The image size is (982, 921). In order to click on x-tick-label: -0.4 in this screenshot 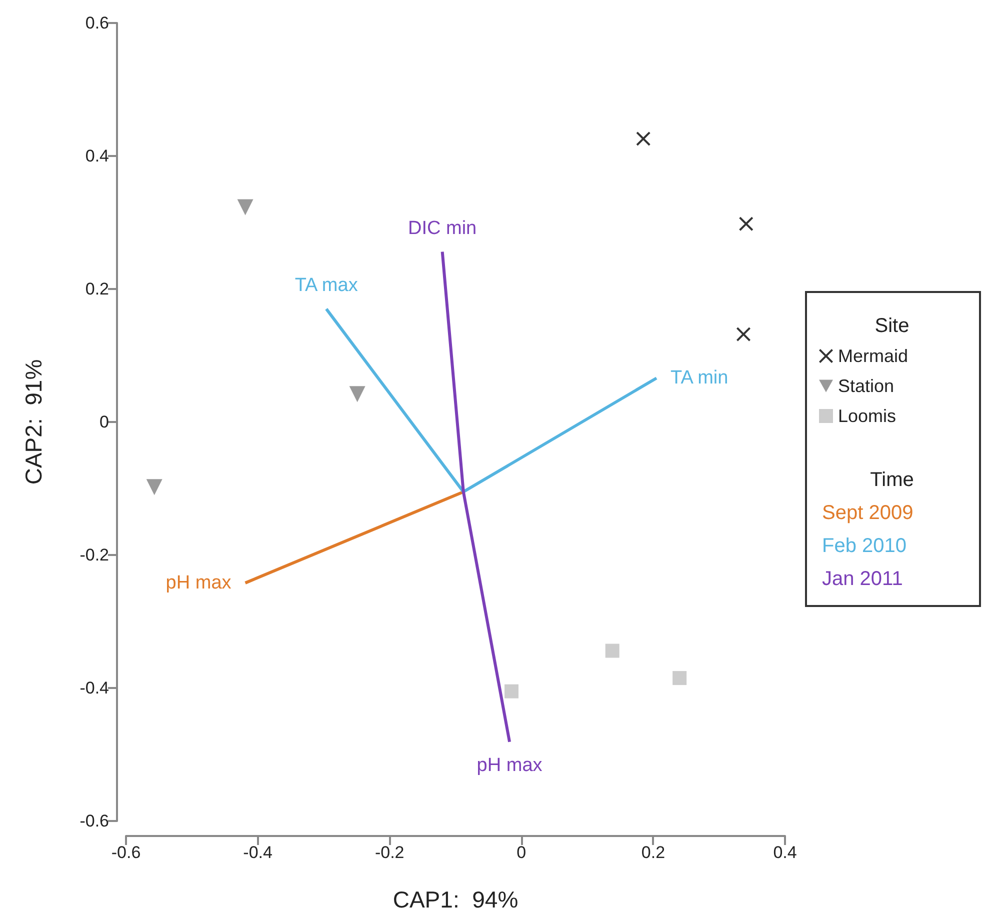, I will do `click(257, 852)`.